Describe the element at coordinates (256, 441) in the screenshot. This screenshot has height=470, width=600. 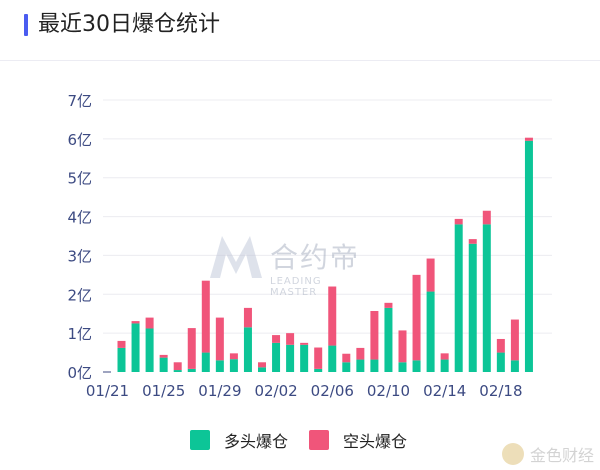
I see `legend-label-long: 多头爆仓` at that location.